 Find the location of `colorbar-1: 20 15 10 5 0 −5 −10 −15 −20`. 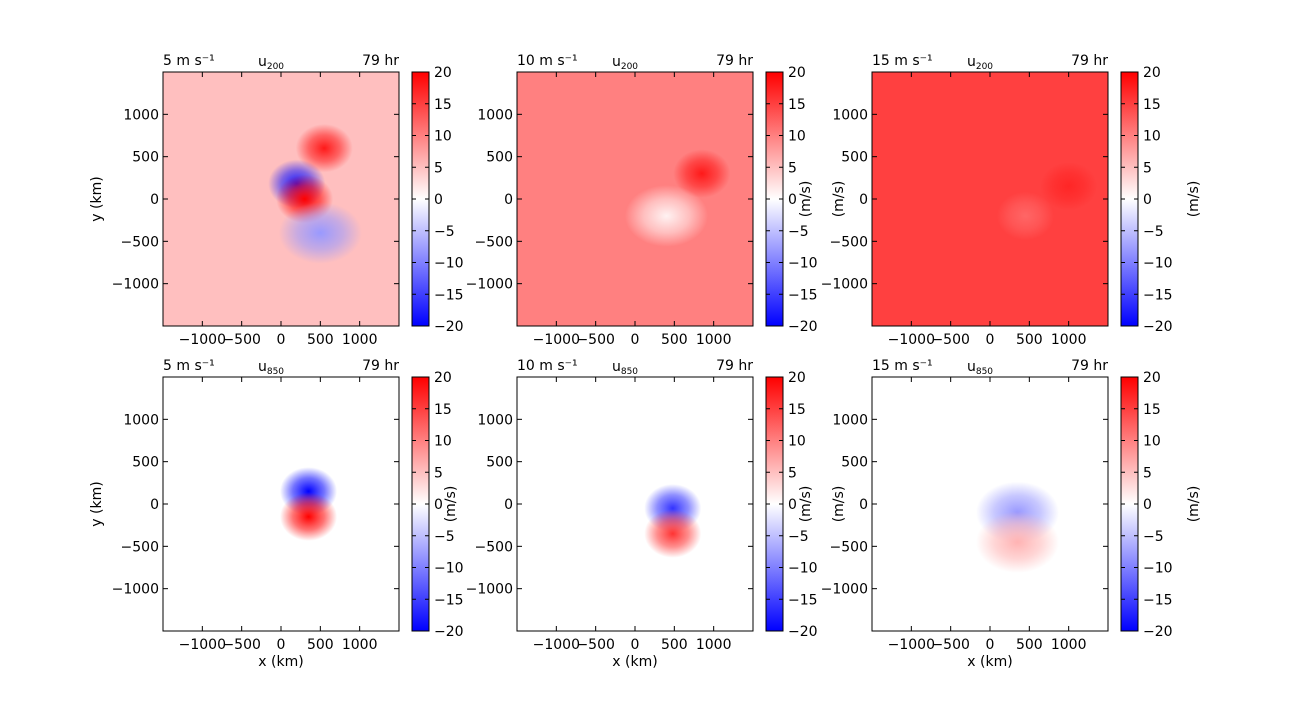

colorbar-1: 20 15 10 5 0 −5 −10 −15 −20 is located at coordinates (437, 200).